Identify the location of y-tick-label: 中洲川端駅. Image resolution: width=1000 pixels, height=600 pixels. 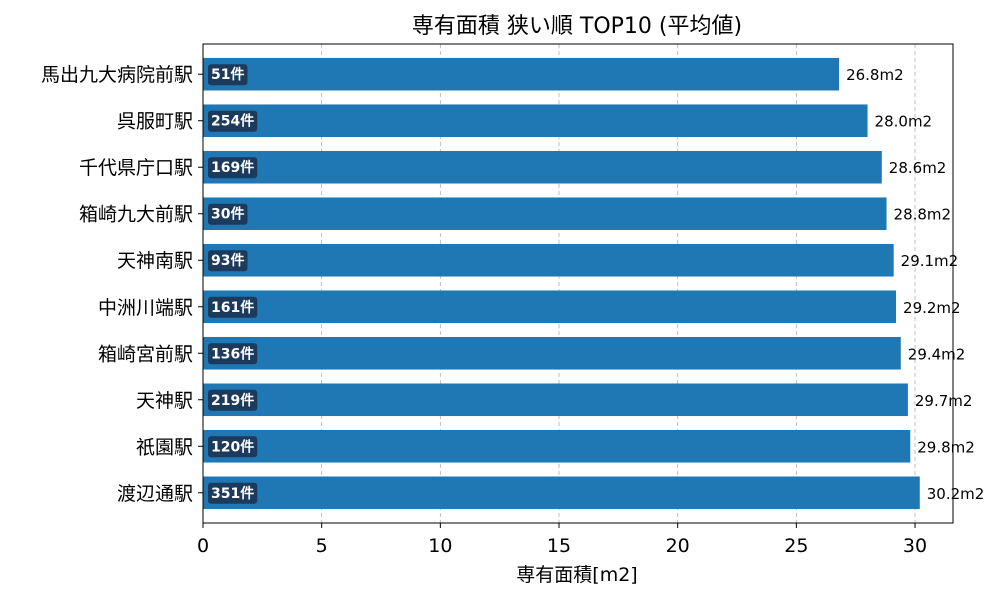
(145, 308).